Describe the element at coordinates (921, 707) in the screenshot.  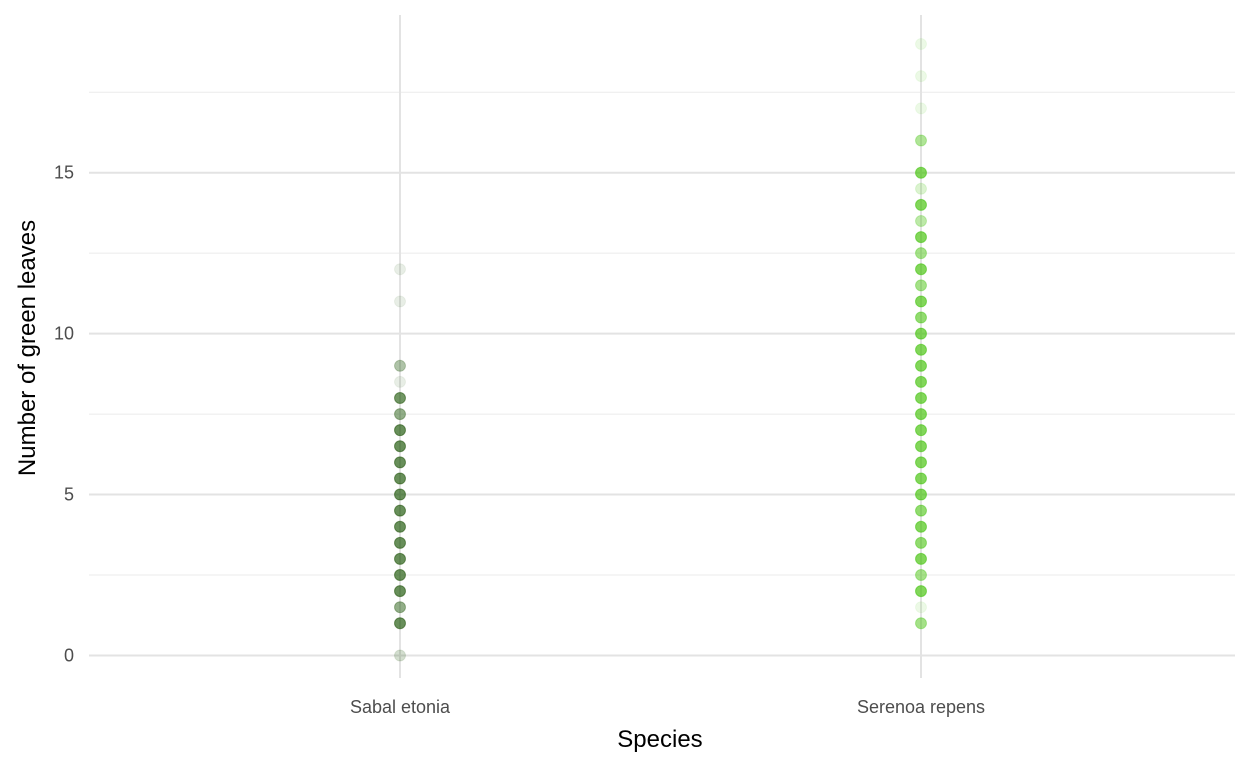
I see `x-tick-label: Serenoa repens` at that location.